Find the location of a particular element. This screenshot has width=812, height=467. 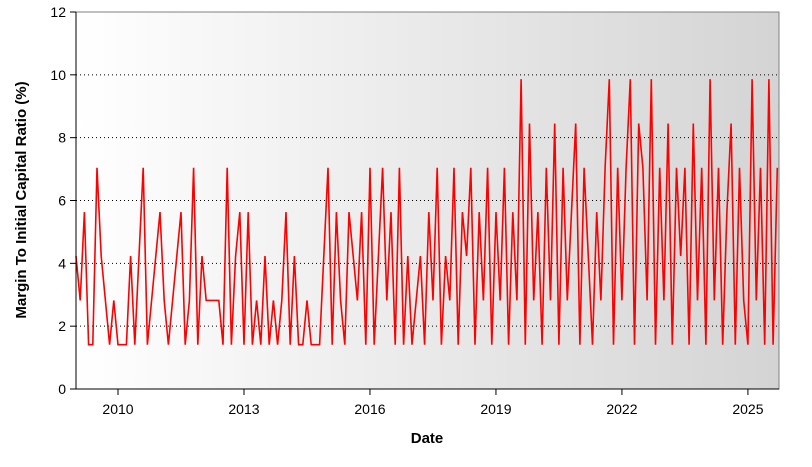

y-tick-label: 4 is located at coordinates (62, 263).